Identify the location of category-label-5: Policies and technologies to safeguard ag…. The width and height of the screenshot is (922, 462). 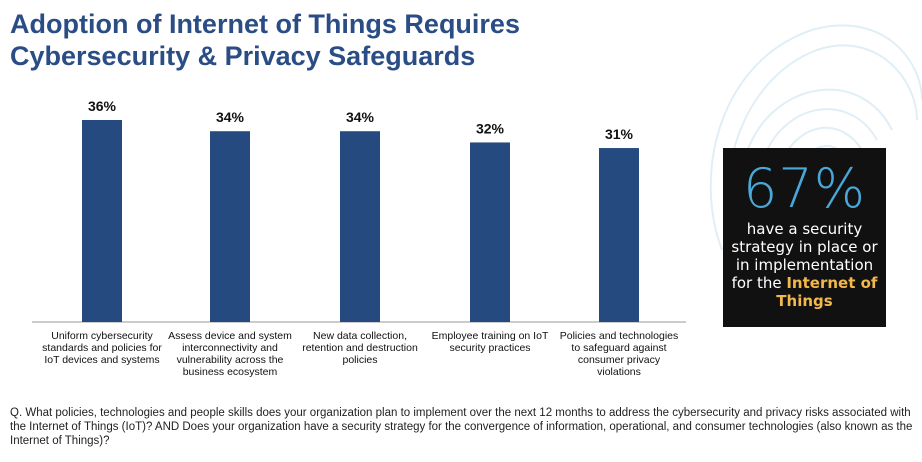
(619, 354).